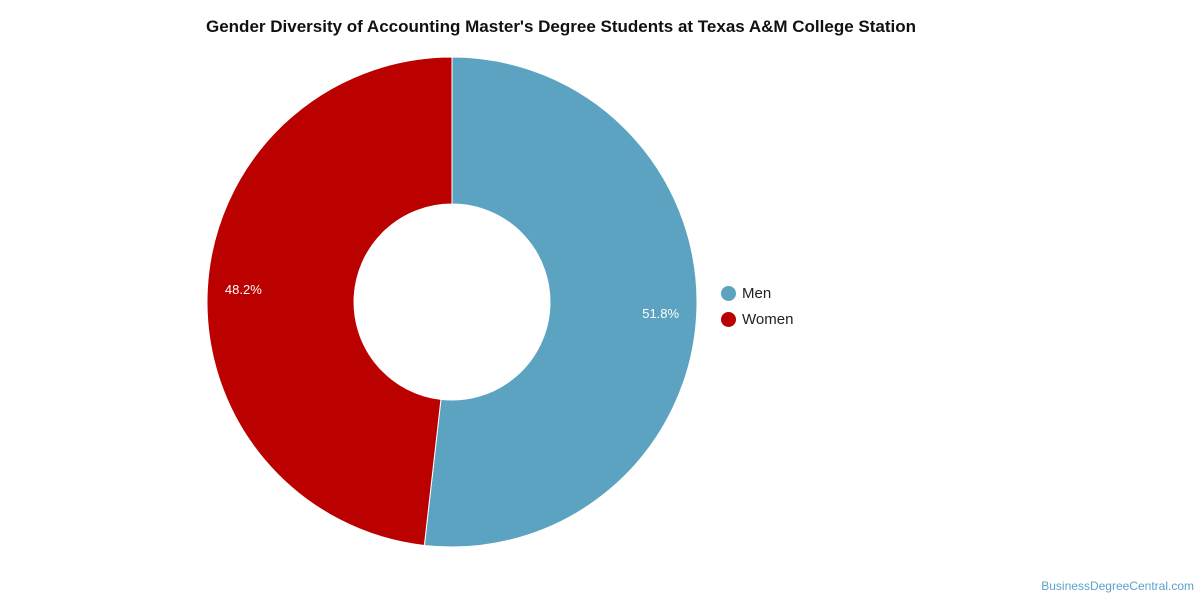 Image resolution: width=1200 pixels, height=600 pixels. I want to click on legend-swatch-men, so click(728, 293).